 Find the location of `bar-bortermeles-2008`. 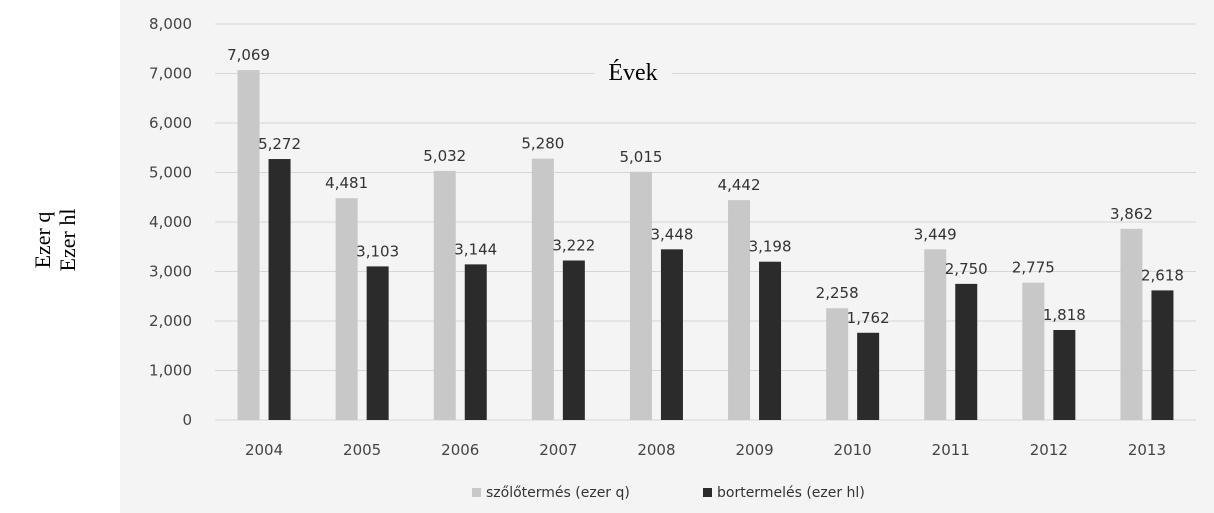

bar-bortermeles-2008 is located at coordinates (671, 334).